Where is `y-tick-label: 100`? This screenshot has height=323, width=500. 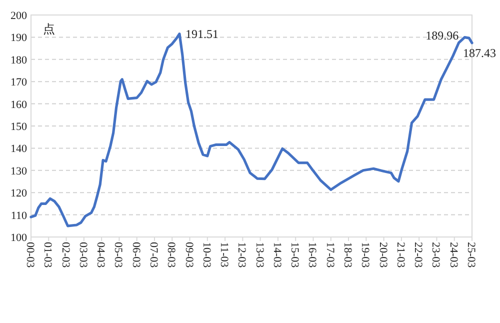 y-tick-label: 100 is located at coordinates (19, 238).